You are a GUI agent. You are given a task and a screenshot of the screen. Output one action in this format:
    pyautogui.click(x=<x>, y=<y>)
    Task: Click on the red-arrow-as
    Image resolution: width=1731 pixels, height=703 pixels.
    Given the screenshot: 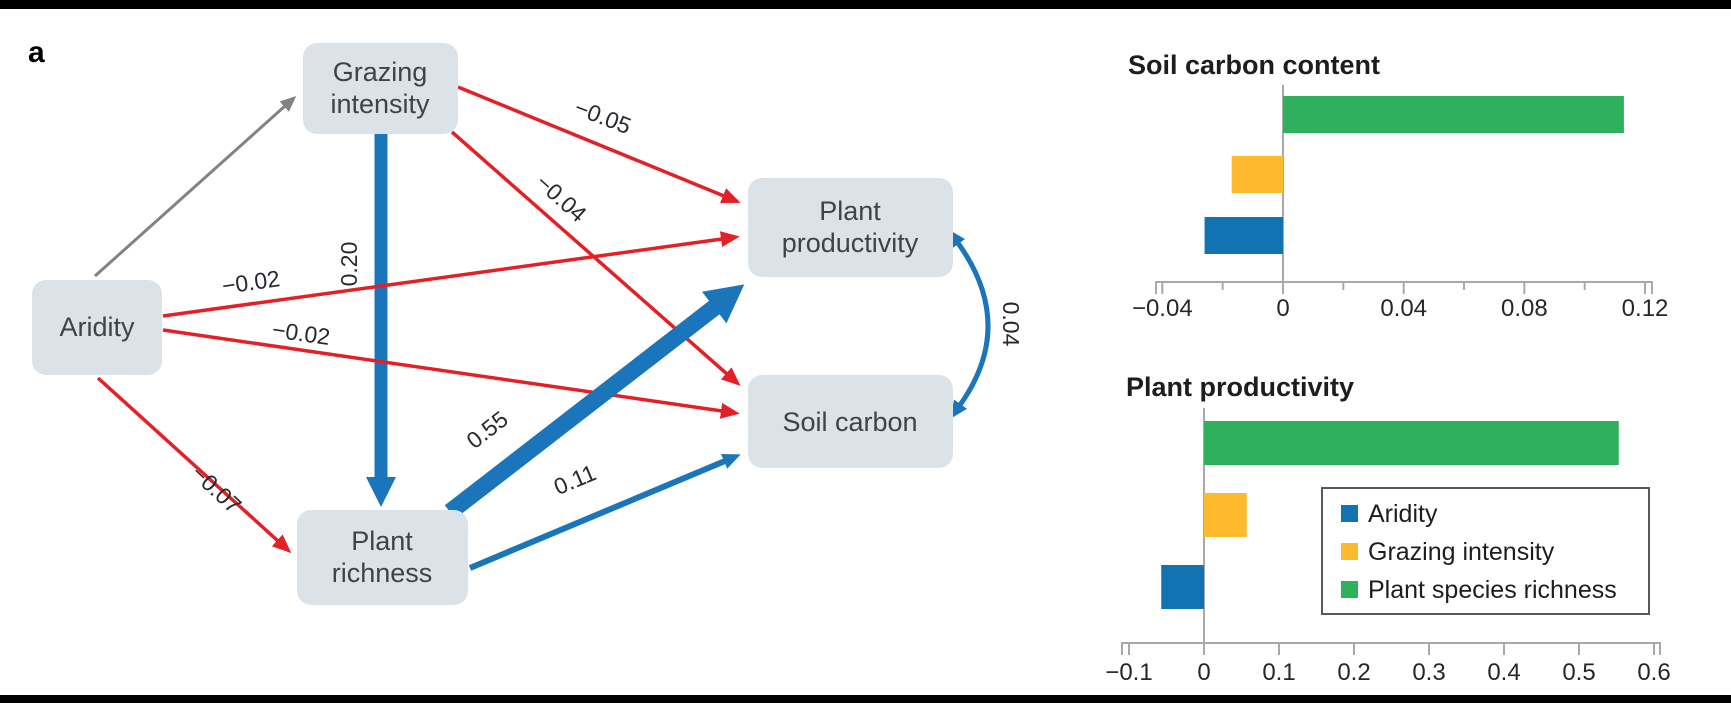 What is the action you would take?
    pyautogui.click(x=451, y=373)
    